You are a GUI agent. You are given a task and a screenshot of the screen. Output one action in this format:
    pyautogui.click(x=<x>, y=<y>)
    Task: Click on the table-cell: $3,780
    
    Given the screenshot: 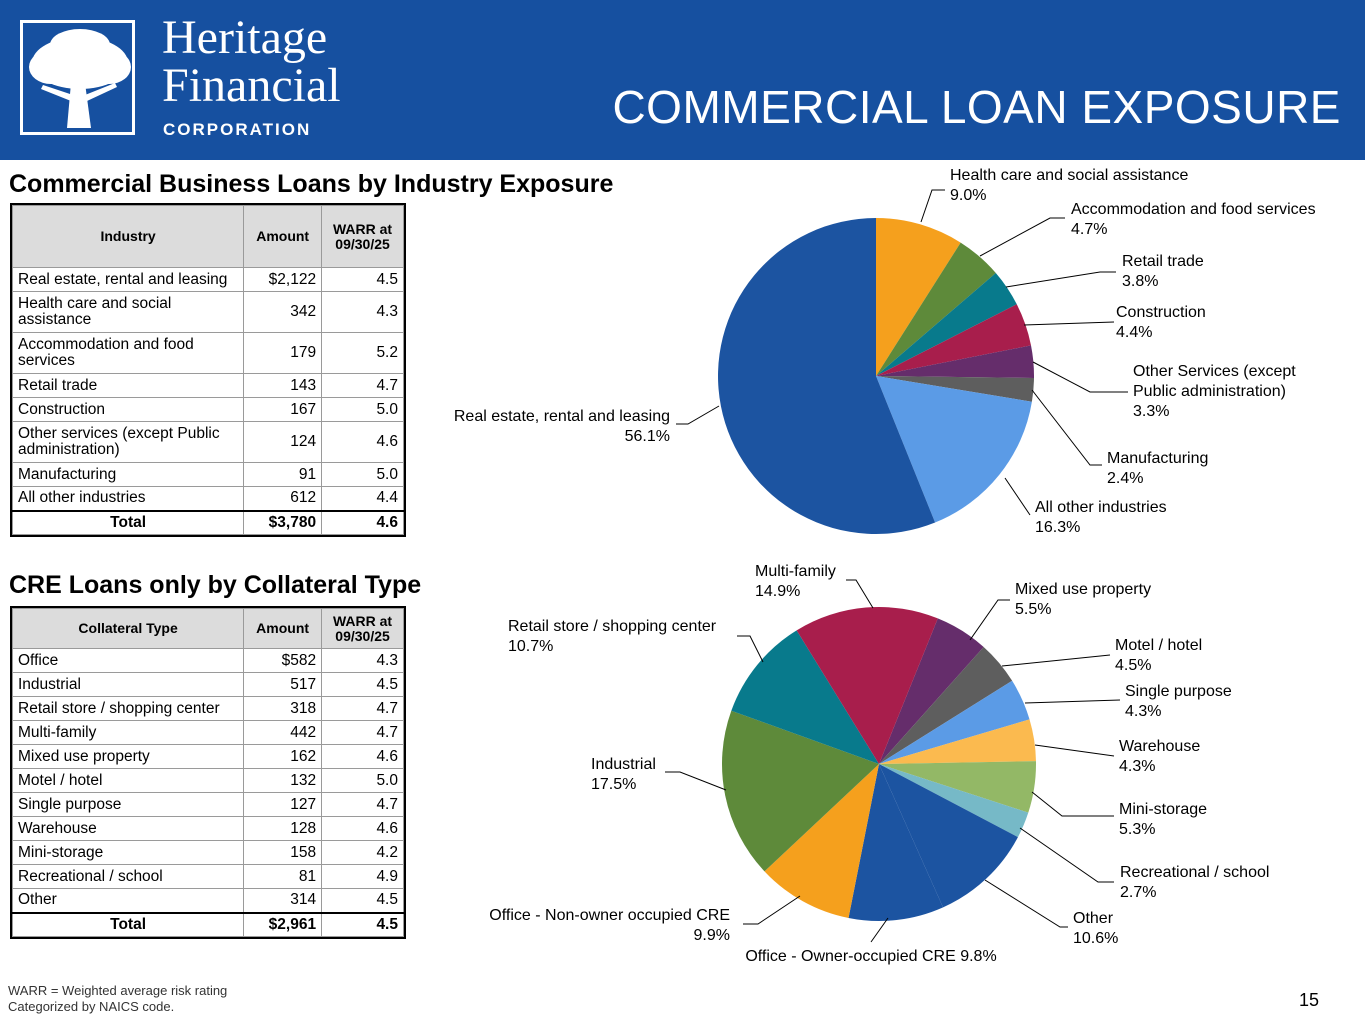 What is the action you would take?
    pyautogui.click(x=283, y=522)
    